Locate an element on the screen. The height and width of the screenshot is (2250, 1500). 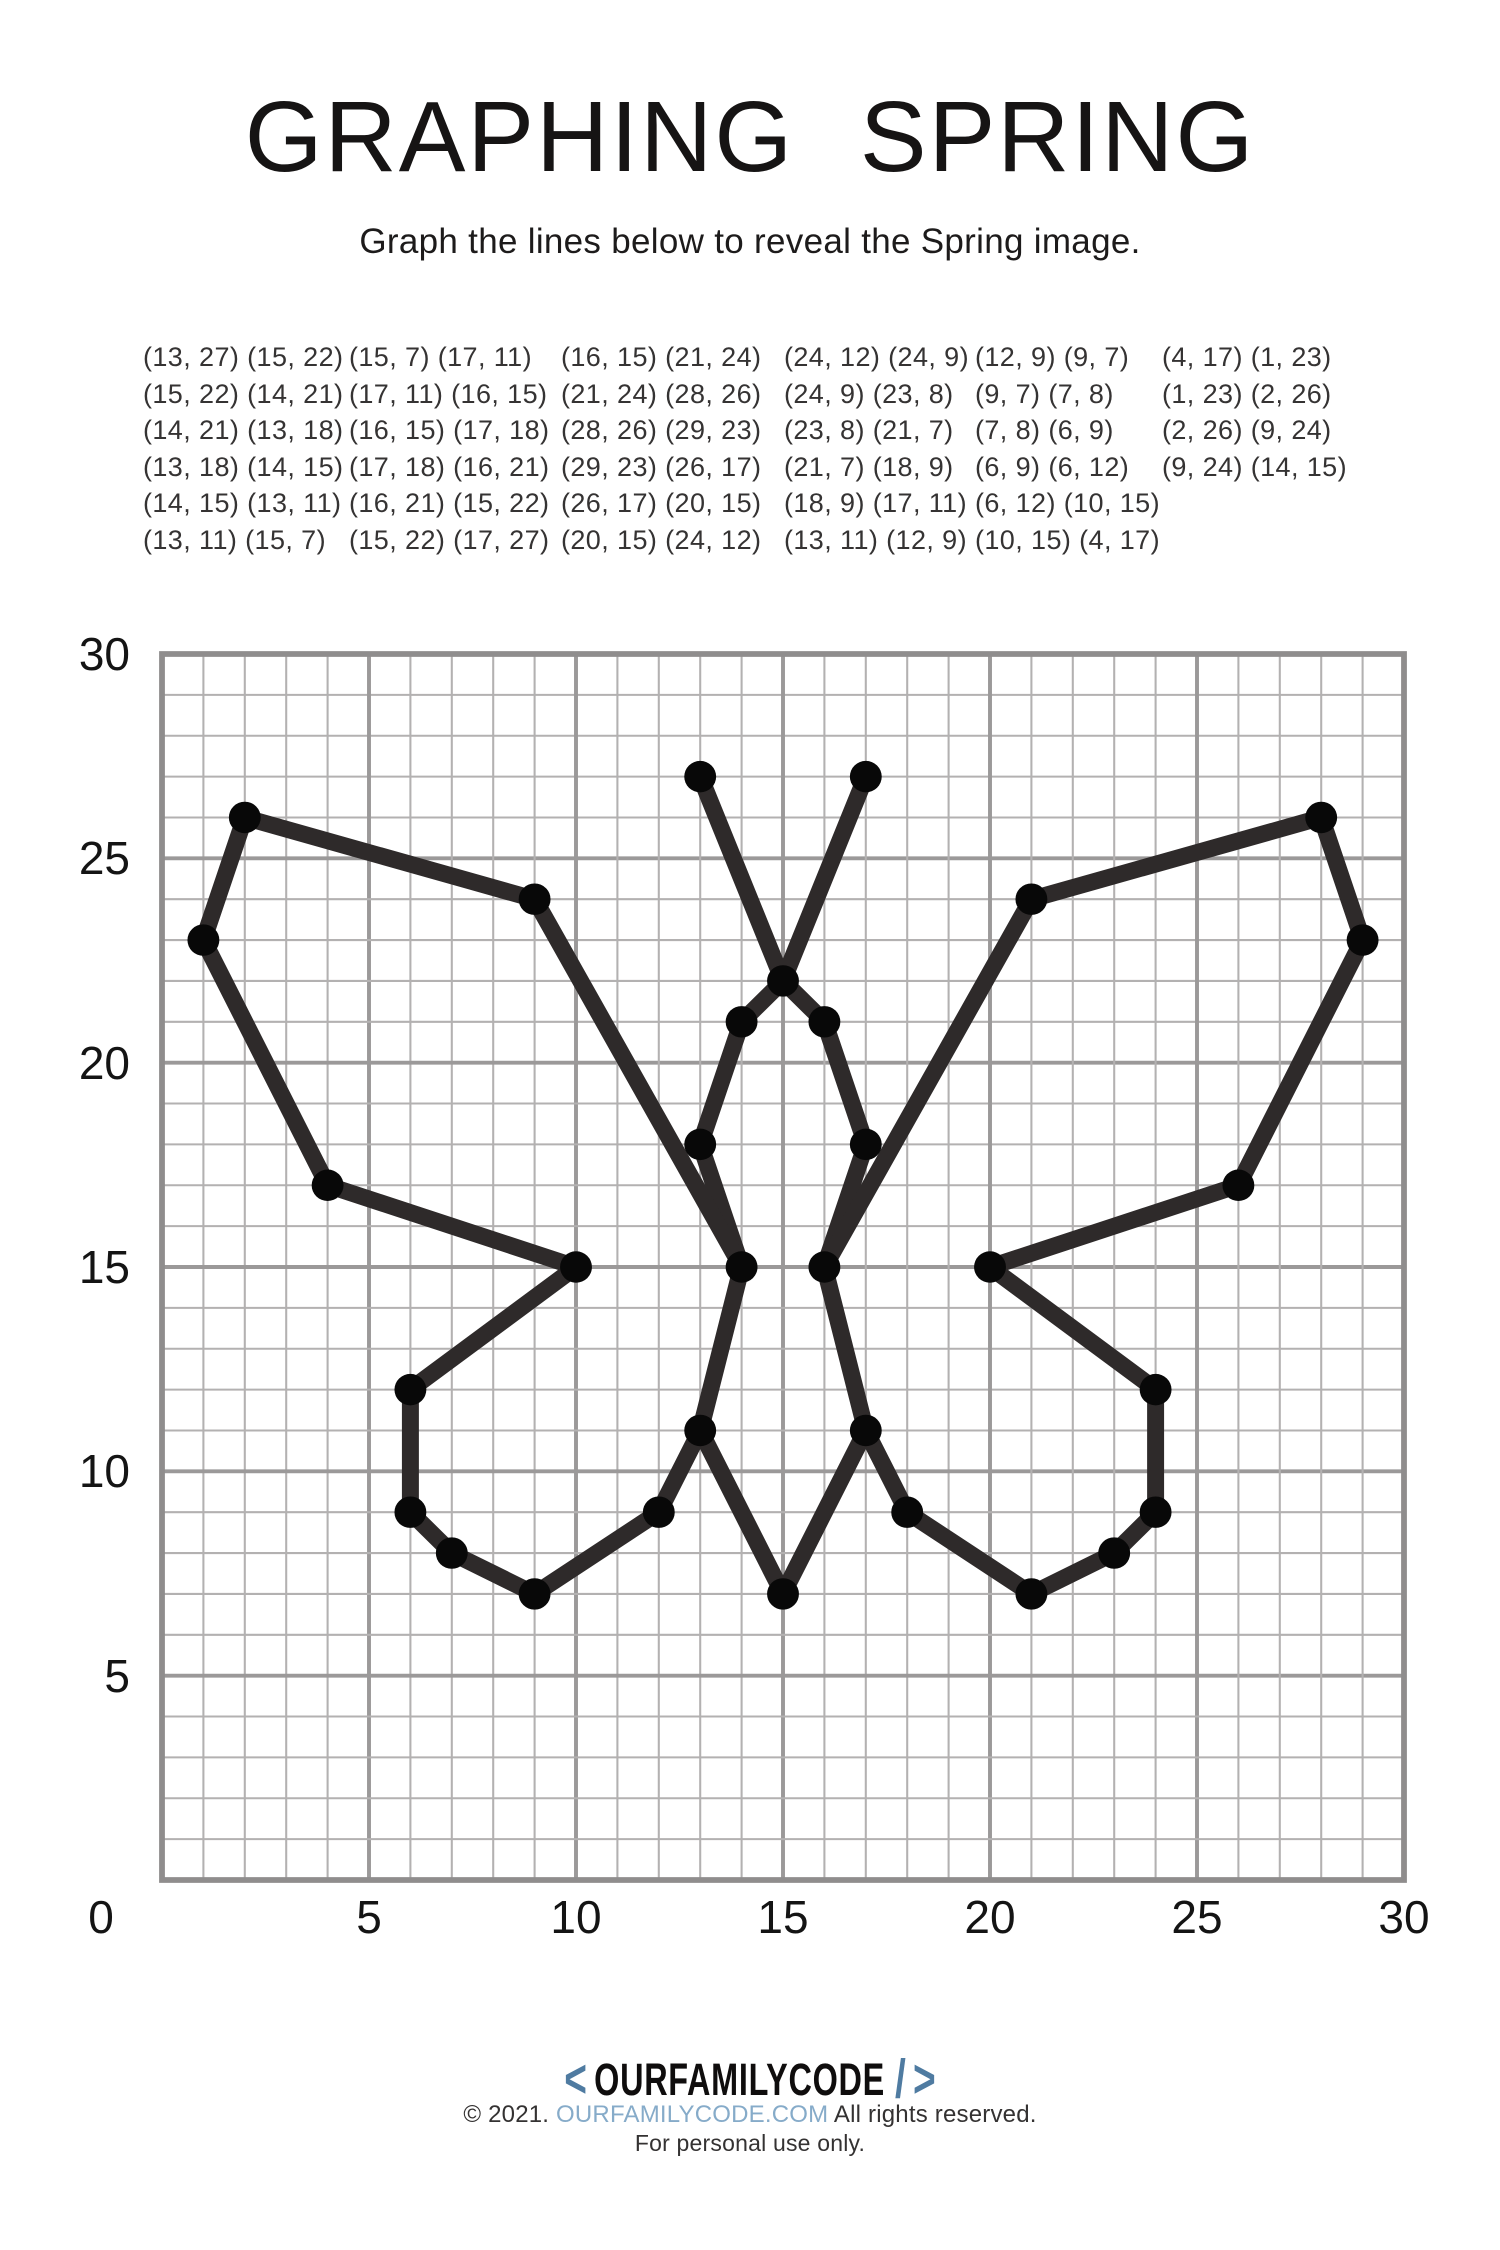
coordinate-pair: (24, 12) (24, 9) is located at coordinates (876, 357).